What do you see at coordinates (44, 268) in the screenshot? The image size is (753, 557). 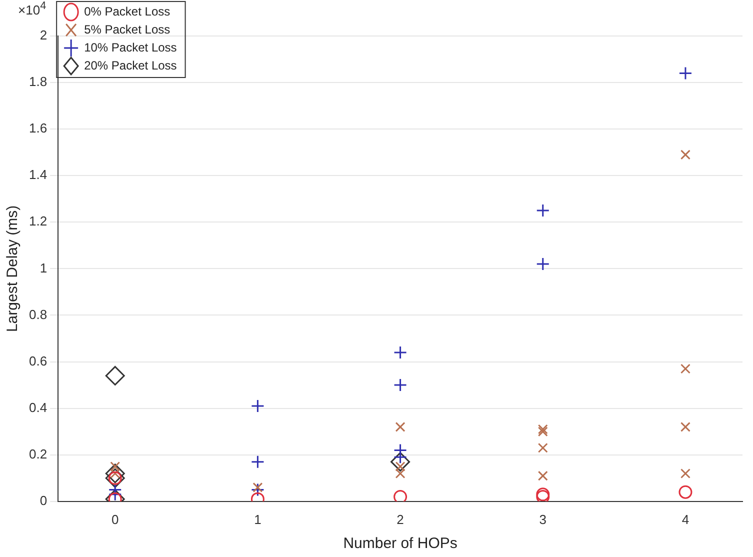 I see `y-tick-label: 1` at bounding box center [44, 268].